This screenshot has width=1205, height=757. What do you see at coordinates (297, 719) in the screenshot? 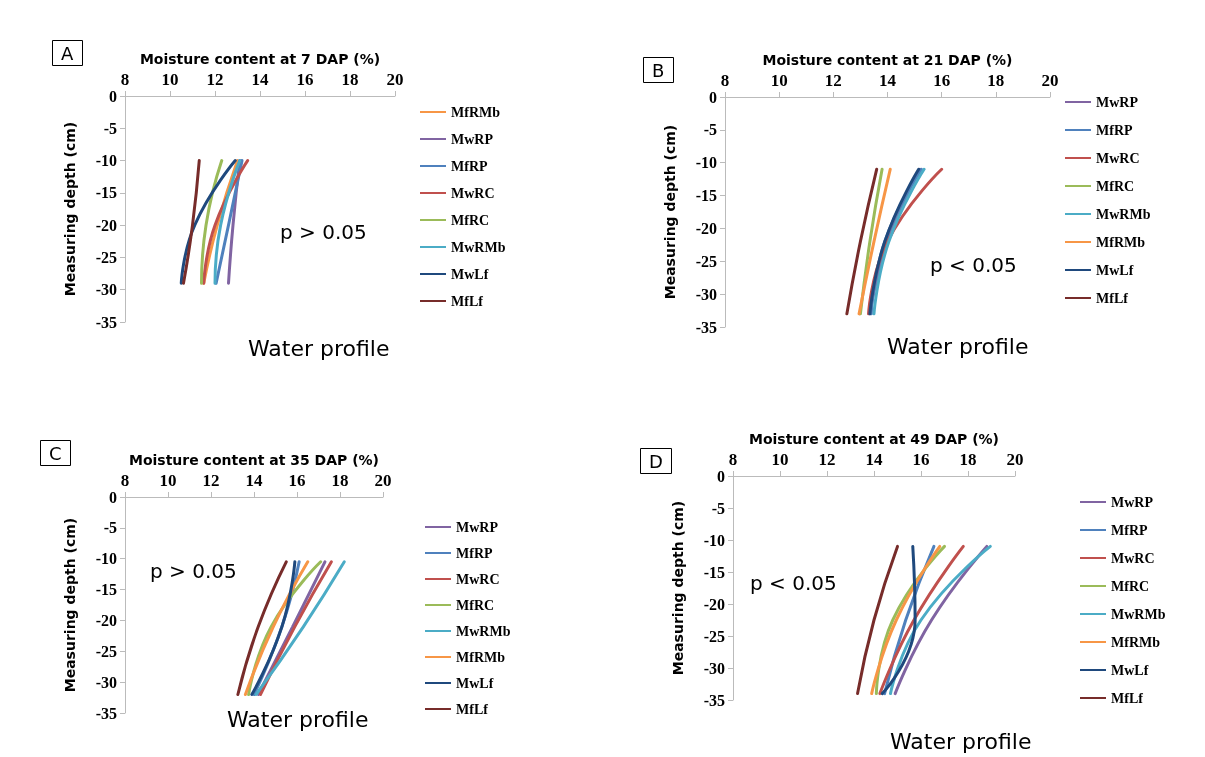
I see `annotation: Water profile` at bounding box center [297, 719].